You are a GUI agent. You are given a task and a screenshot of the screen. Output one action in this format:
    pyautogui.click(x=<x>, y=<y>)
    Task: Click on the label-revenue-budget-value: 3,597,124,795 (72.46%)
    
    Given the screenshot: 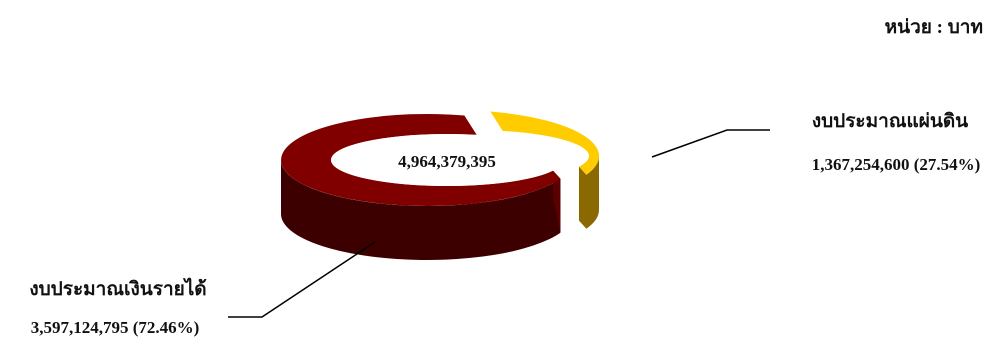 What is the action you would take?
    pyautogui.click(x=115, y=327)
    